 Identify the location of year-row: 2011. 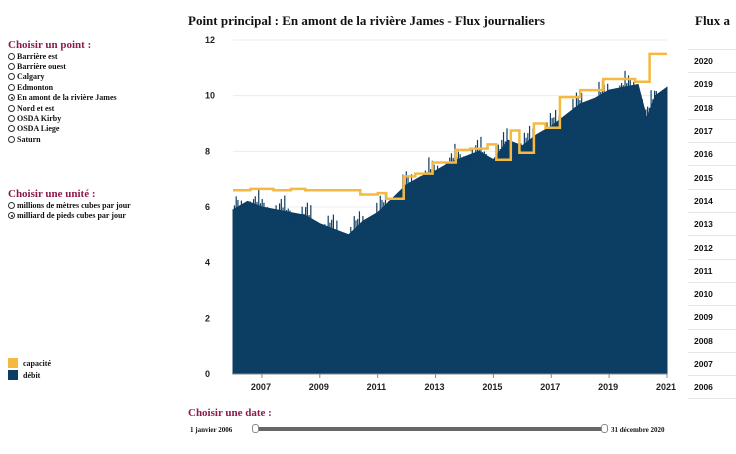
(712, 271).